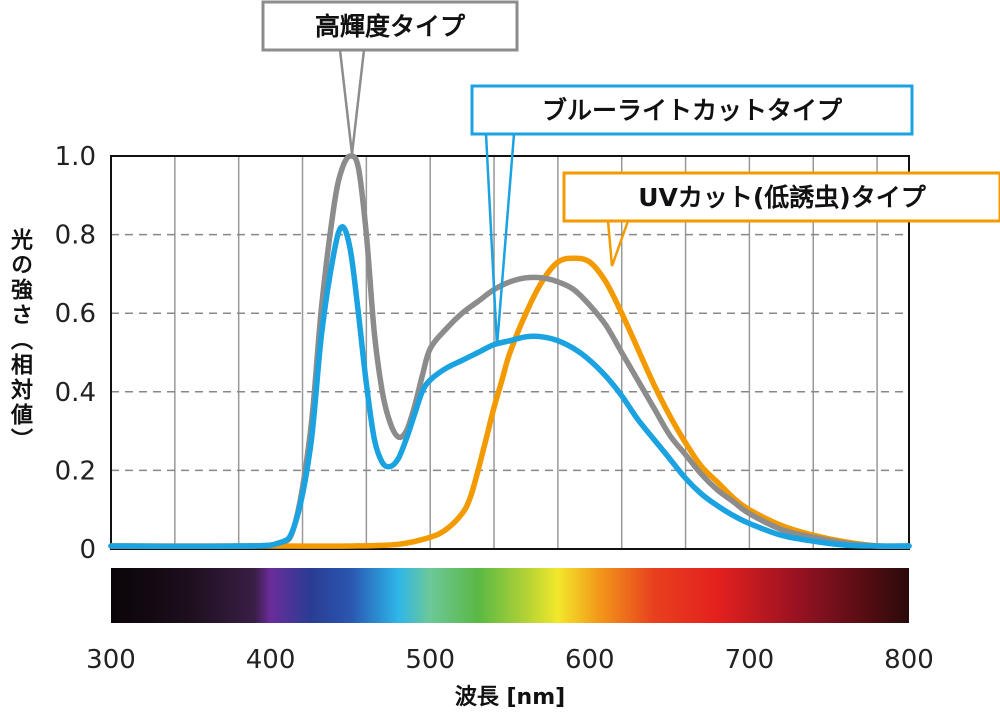  Describe the element at coordinates (87, 550) in the screenshot. I see `y-tick-label: 0` at that location.